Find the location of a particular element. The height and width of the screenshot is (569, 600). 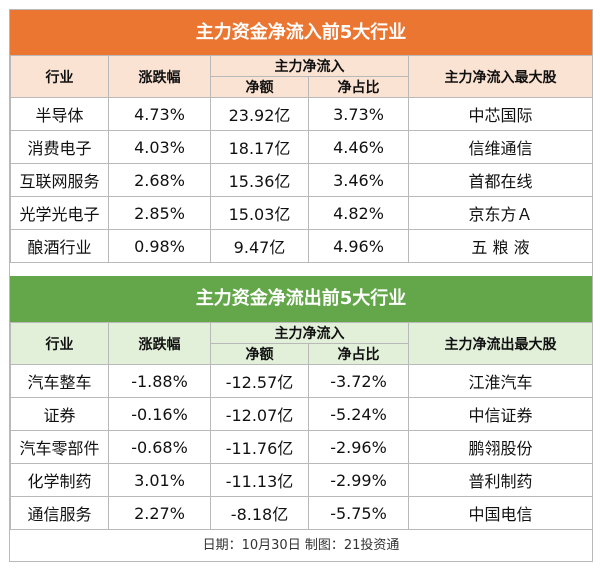

cell-industry: 半导体 is located at coordinates (59, 114).